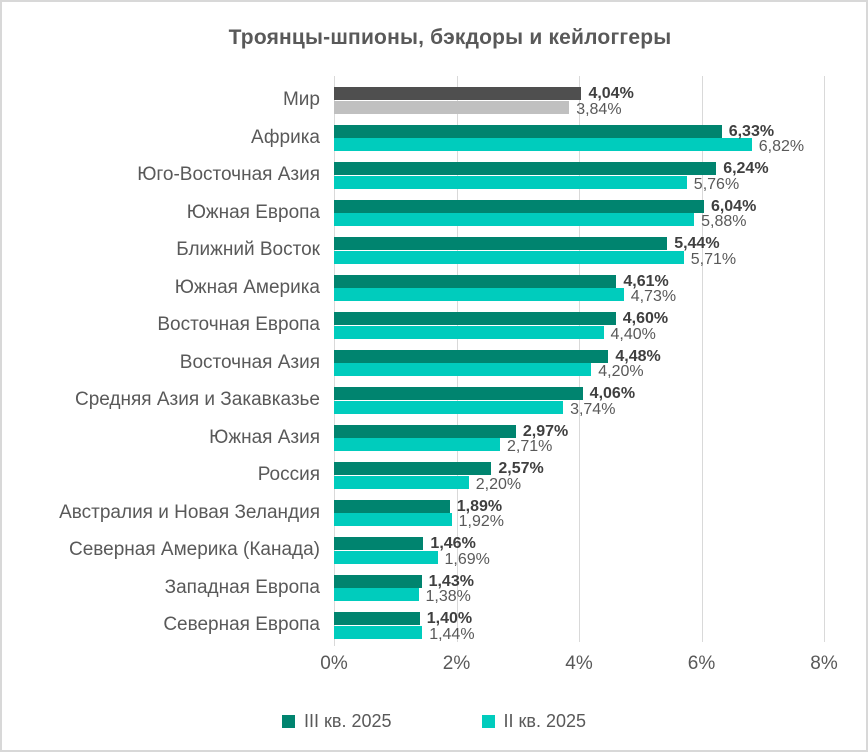 The image size is (868, 752). I want to click on chart-title: Троянцы-шпионы, бэкдоры и кейлоггеры, so click(450, 37).